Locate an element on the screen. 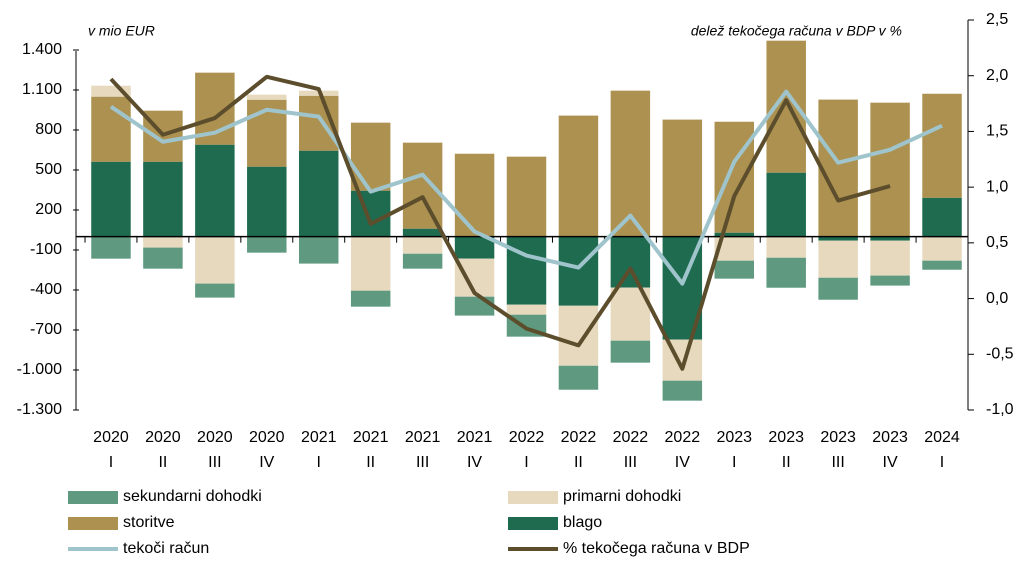  y2-tick-label: 1,5 is located at coordinates (997, 131).